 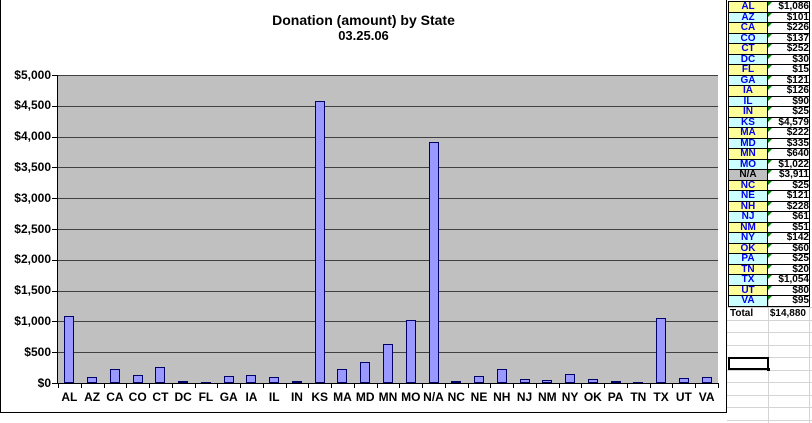 What do you see at coordinates (787, 313) in the screenshot?
I see `total-value-cell: $14,880` at bounding box center [787, 313].